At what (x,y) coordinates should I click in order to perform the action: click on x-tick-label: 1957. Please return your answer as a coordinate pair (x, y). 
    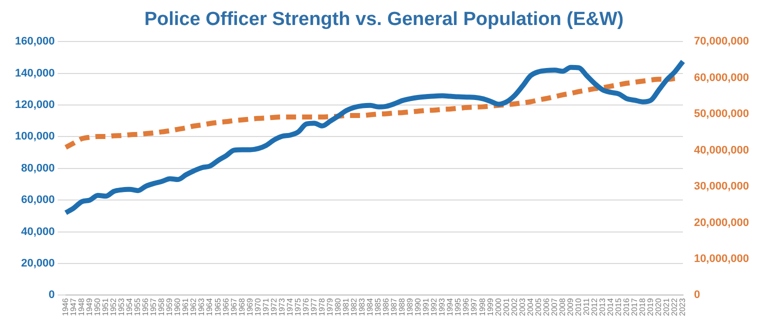
    Looking at the image, I should click on (153, 307).